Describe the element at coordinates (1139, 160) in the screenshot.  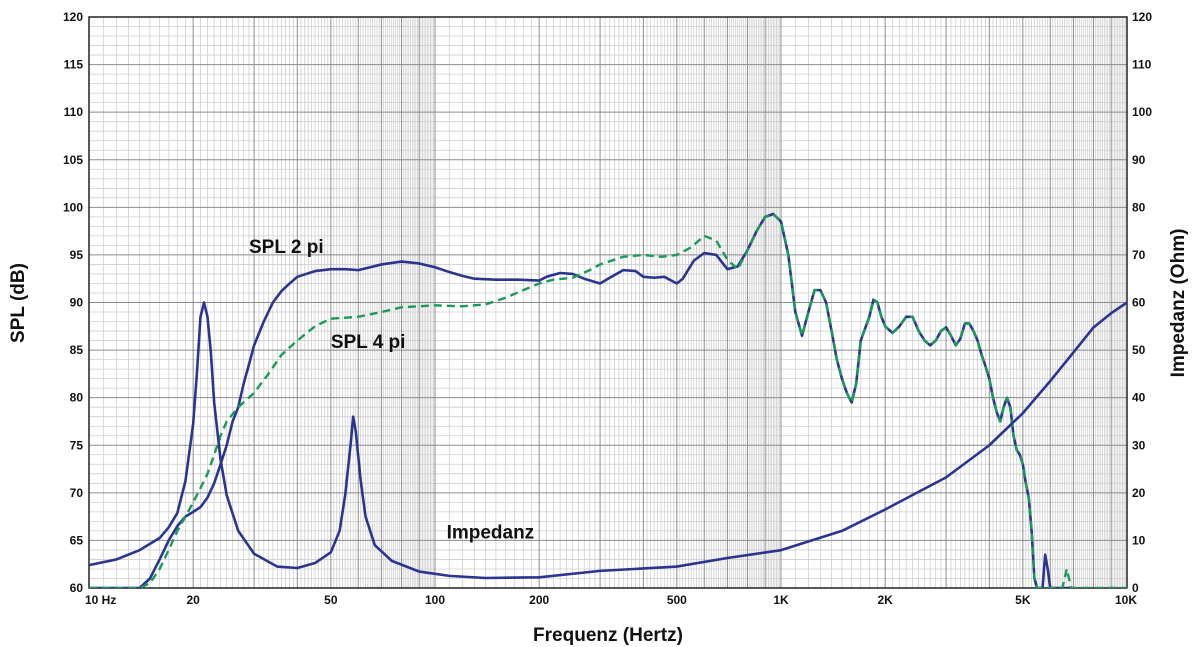
I see `y2-tick-label: 90` at that location.